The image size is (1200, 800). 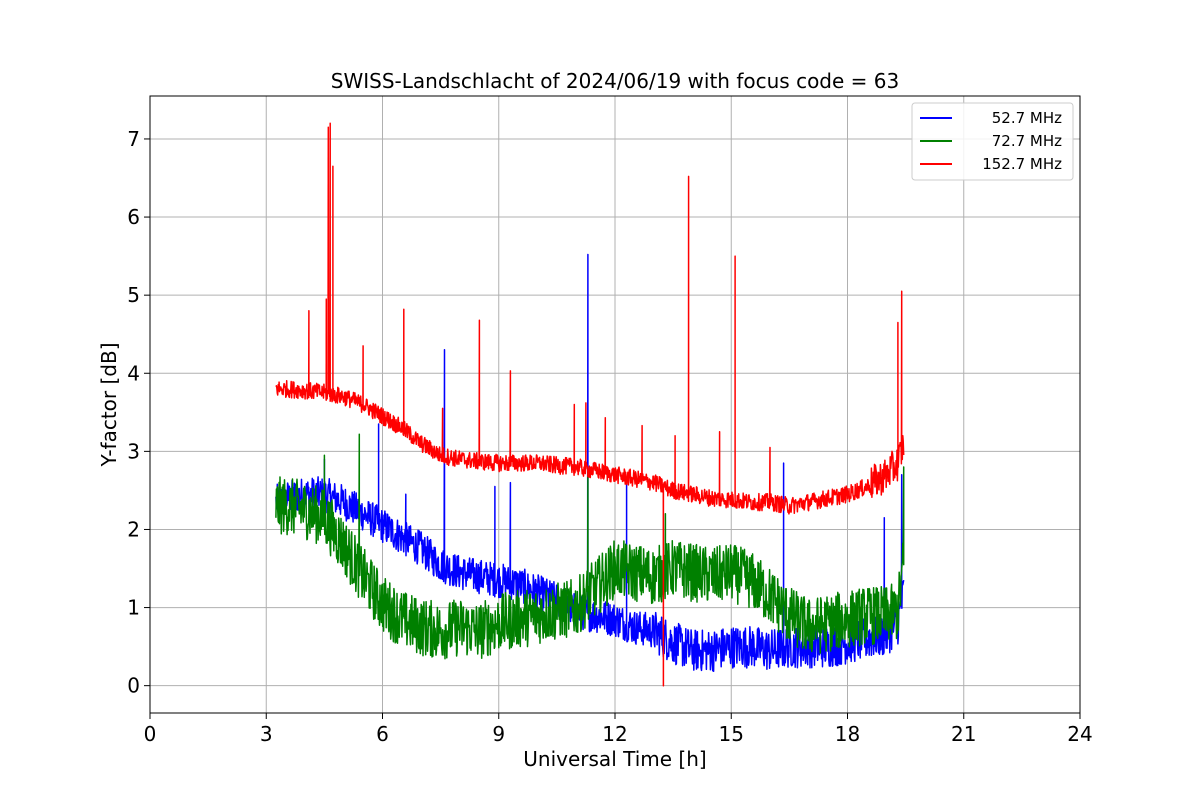 What do you see at coordinates (133, 373) in the screenshot?
I see `y-tick-label: 4` at bounding box center [133, 373].